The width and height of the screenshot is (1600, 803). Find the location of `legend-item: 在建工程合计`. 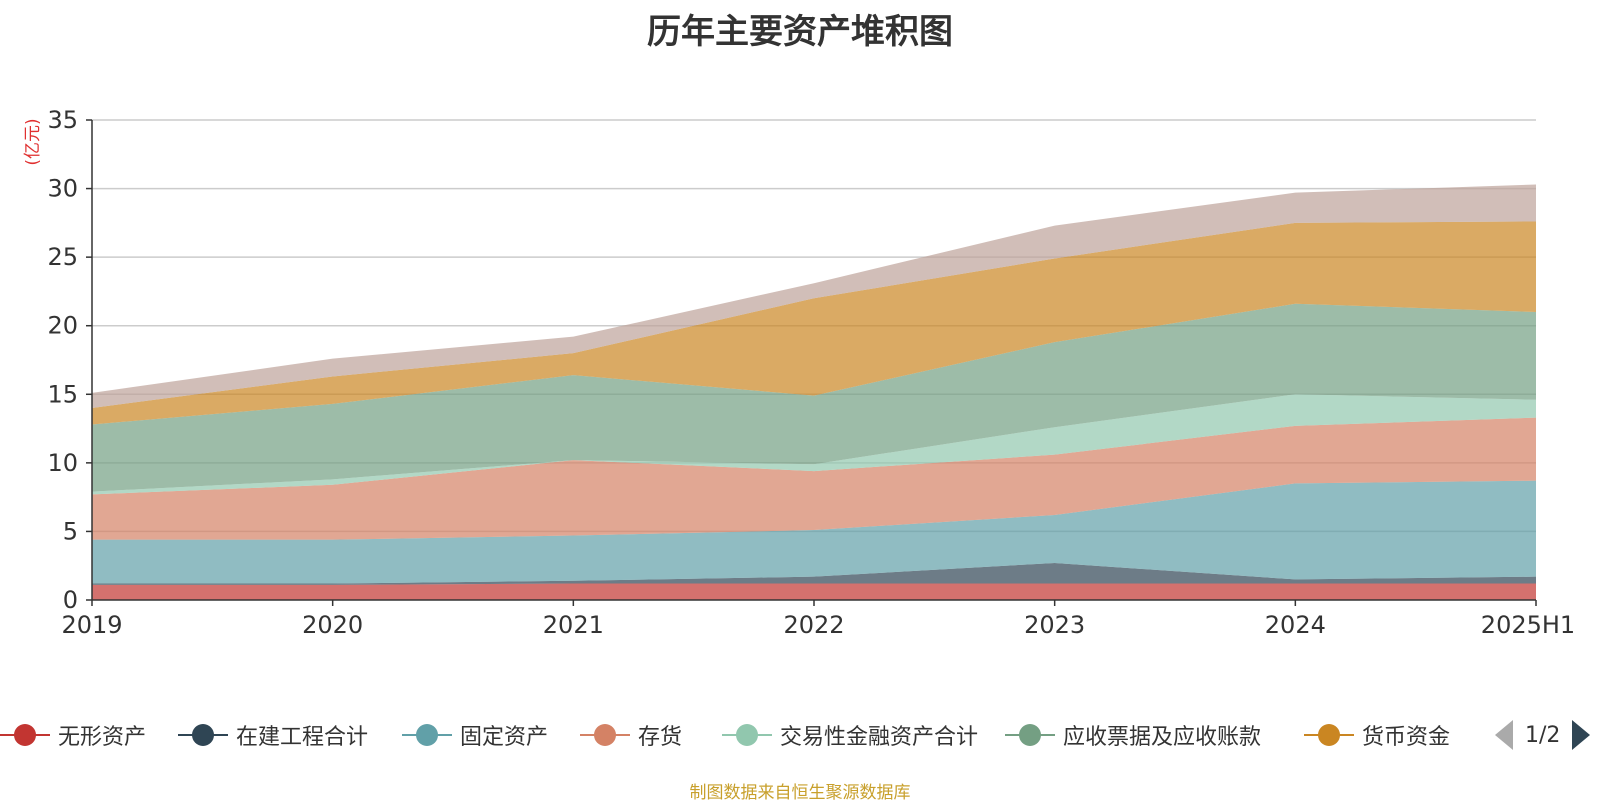

legend-item: 在建工程合计 is located at coordinates (273, 735).